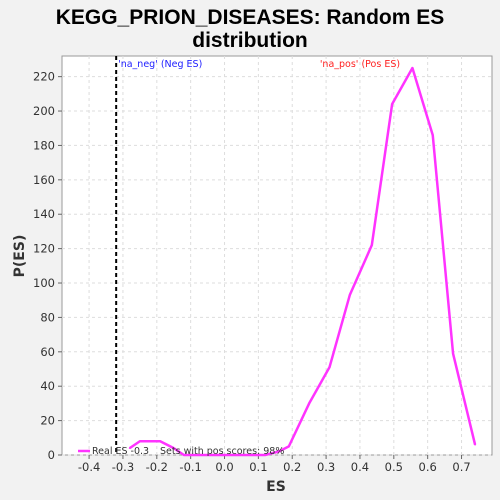 The image size is (500, 500). I want to click on x-tick-label: 0.1, so click(258, 467).